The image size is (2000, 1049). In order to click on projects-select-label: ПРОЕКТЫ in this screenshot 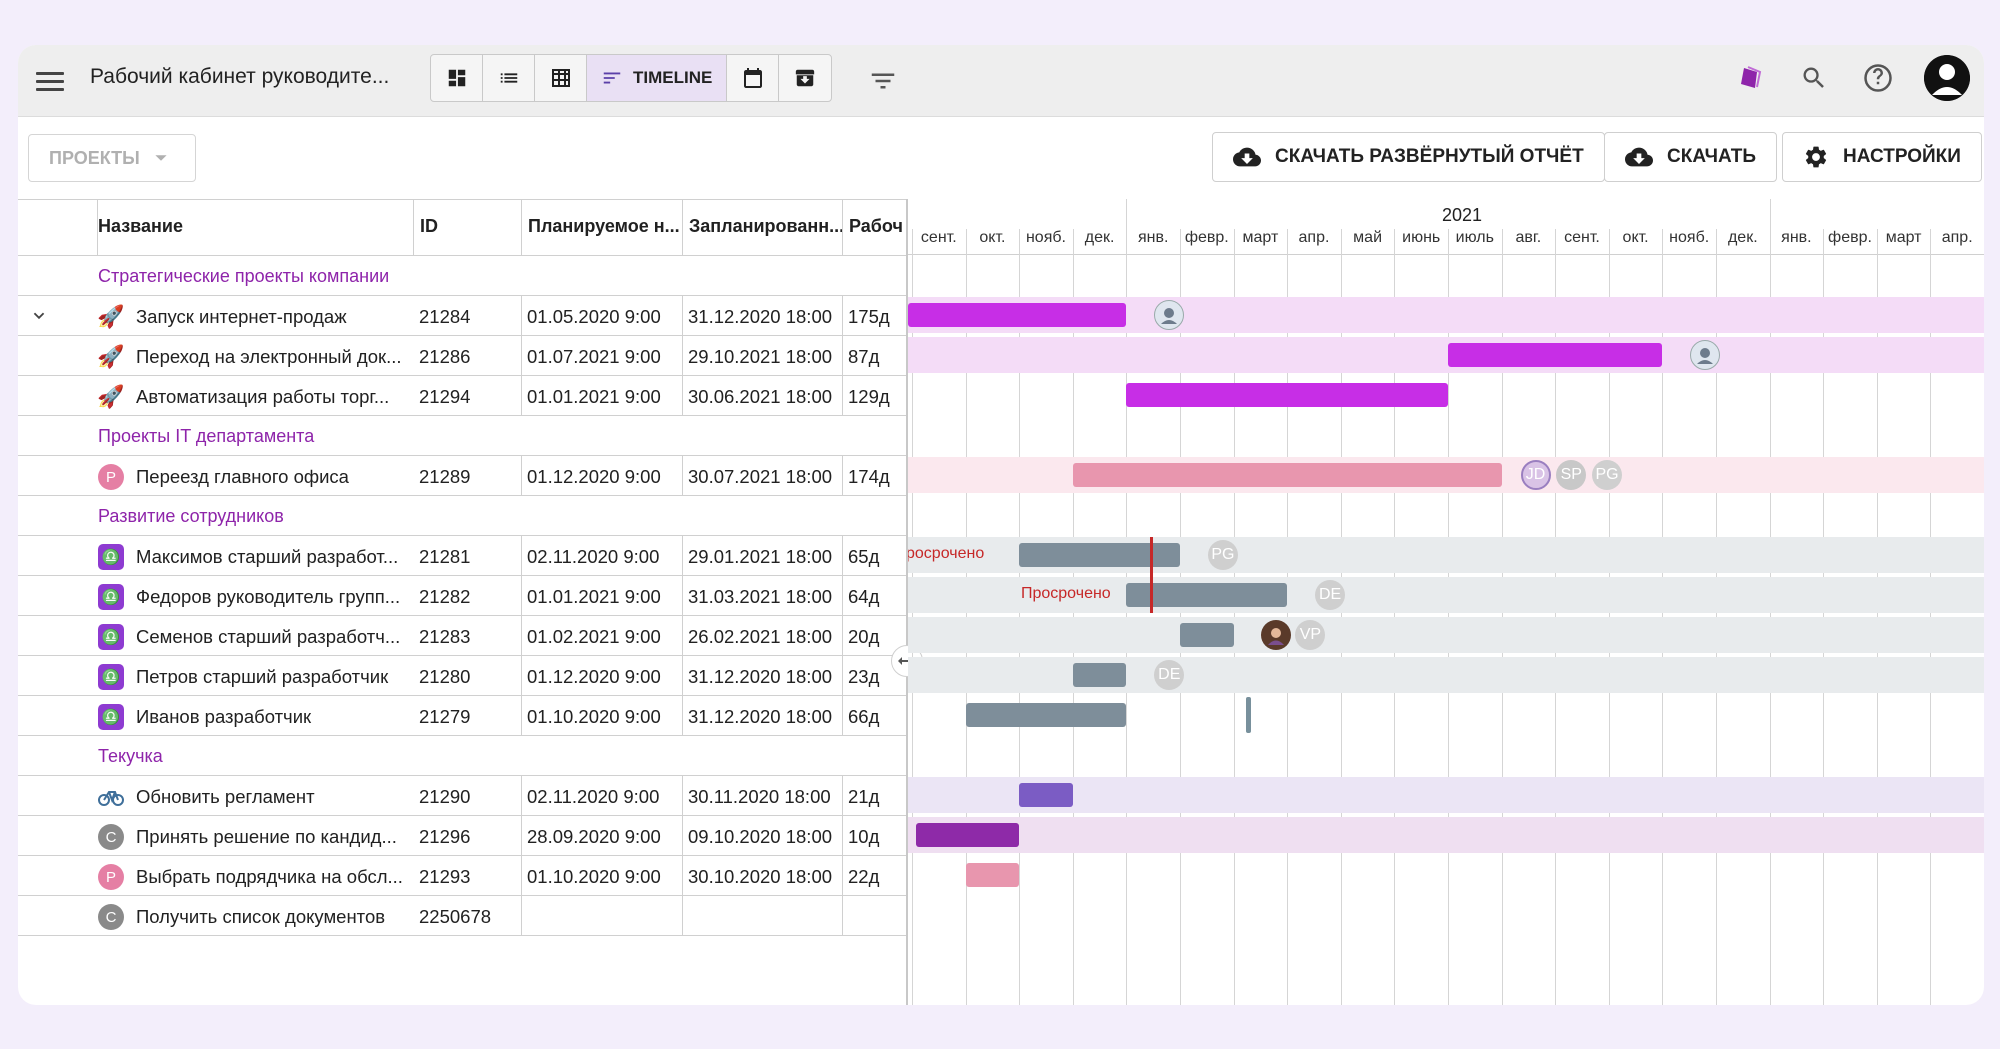, I will do `click(94, 157)`.